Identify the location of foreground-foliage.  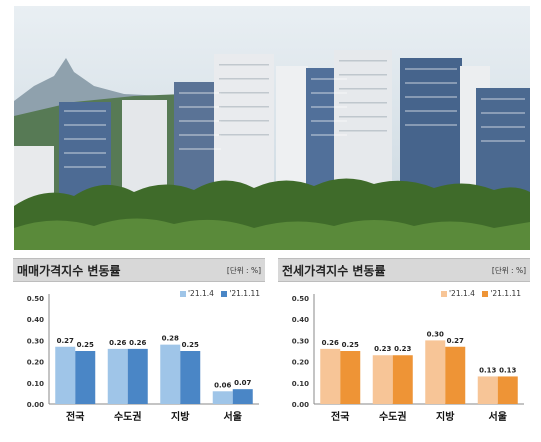
(272, 234).